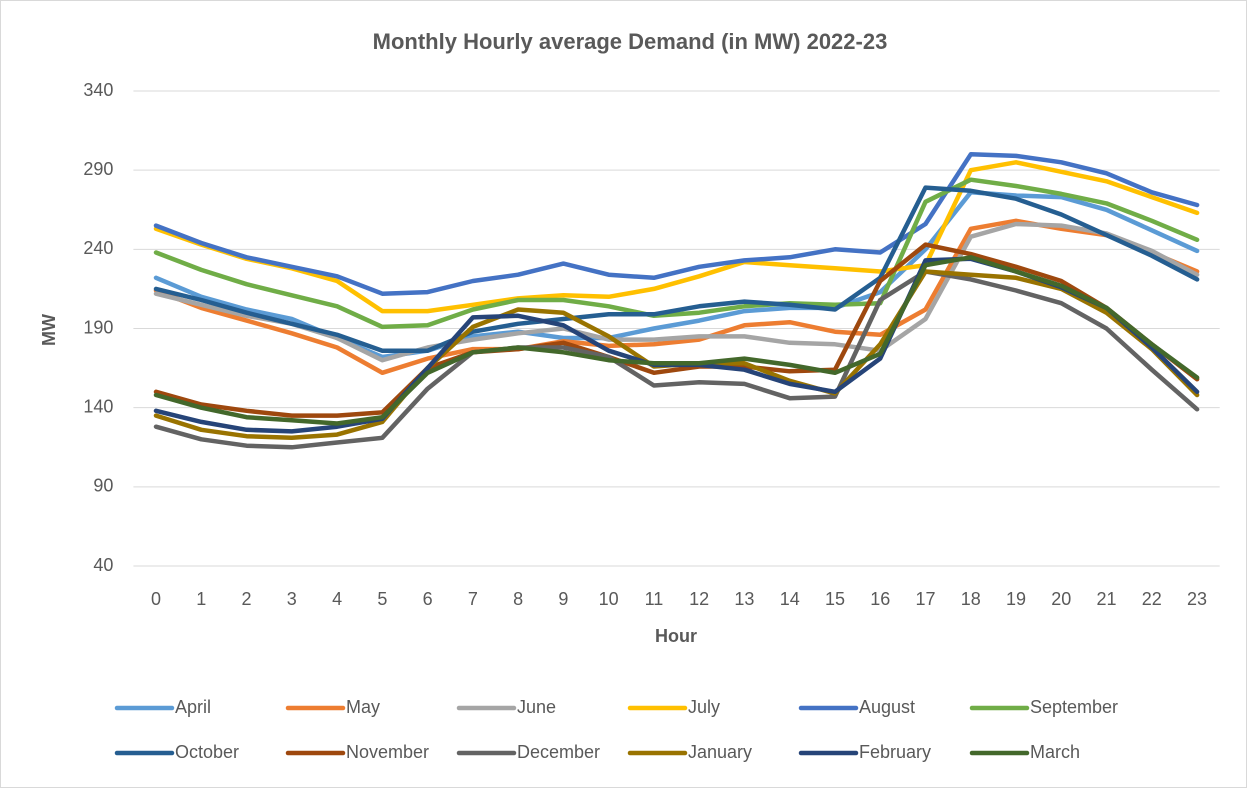 The height and width of the screenshot is (793, 1247). Describe the element at coordinates (1197, 599) in the screenshot. I see `x-tick-label: 23` at that location.